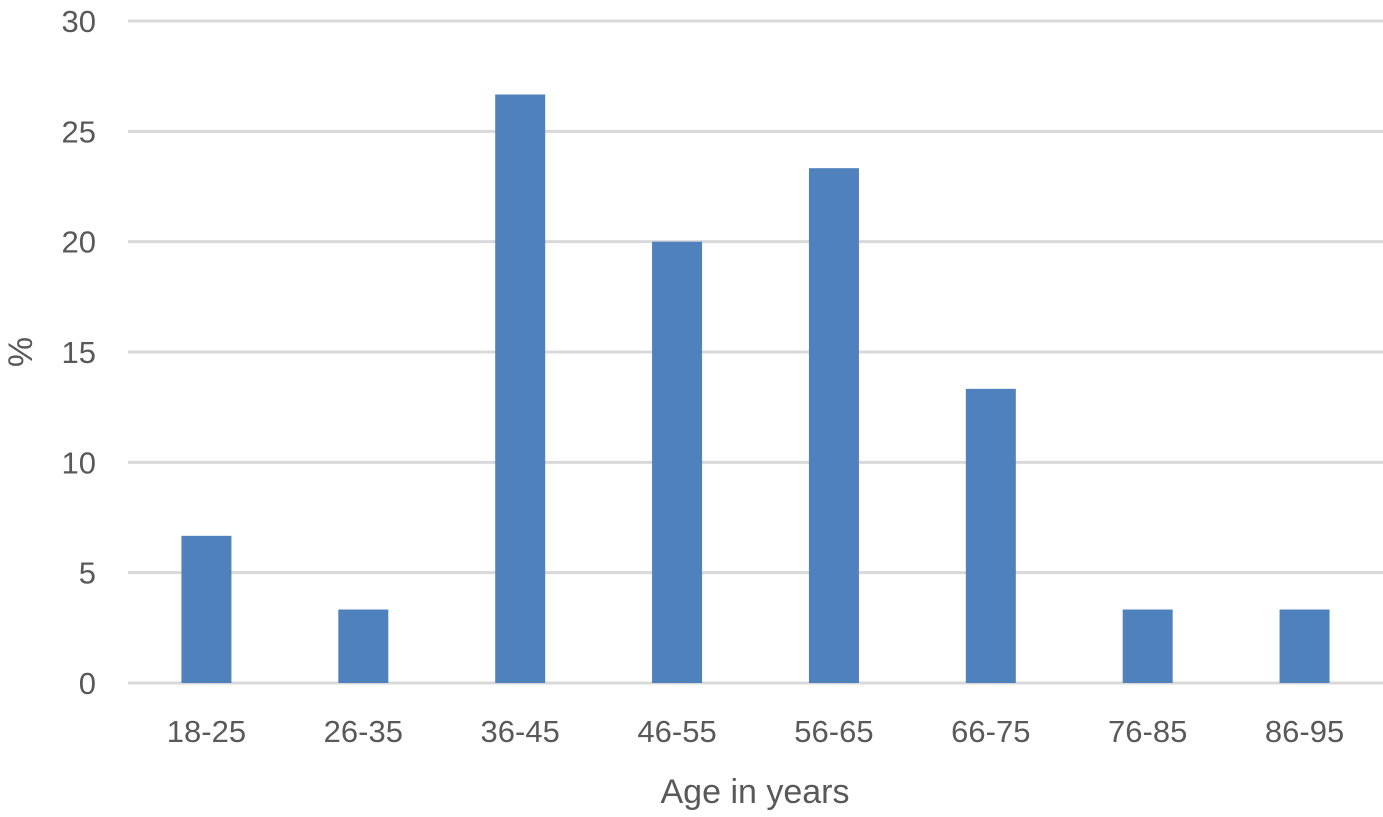 The width and height of the screenshot is (1383, 817). Describe the element at coordinates (755, 792) in the screenshot. I see `x-axis-title: Age in years` at that location.